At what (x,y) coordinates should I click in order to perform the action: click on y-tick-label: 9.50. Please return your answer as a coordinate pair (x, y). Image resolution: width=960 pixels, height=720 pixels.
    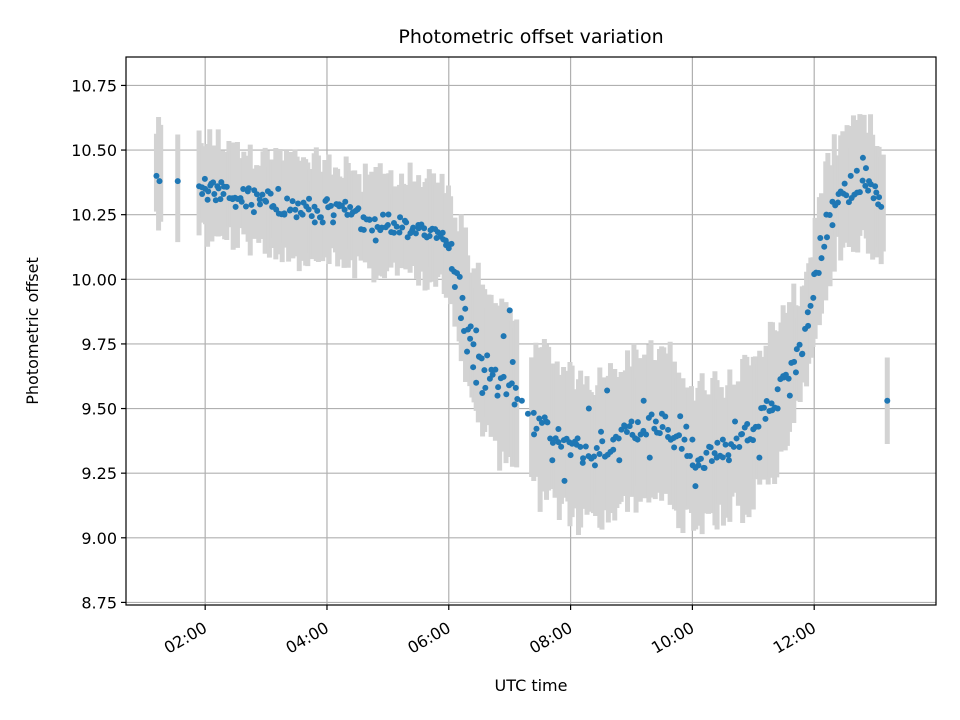
    Looking at the image, I should click on (99, 409).